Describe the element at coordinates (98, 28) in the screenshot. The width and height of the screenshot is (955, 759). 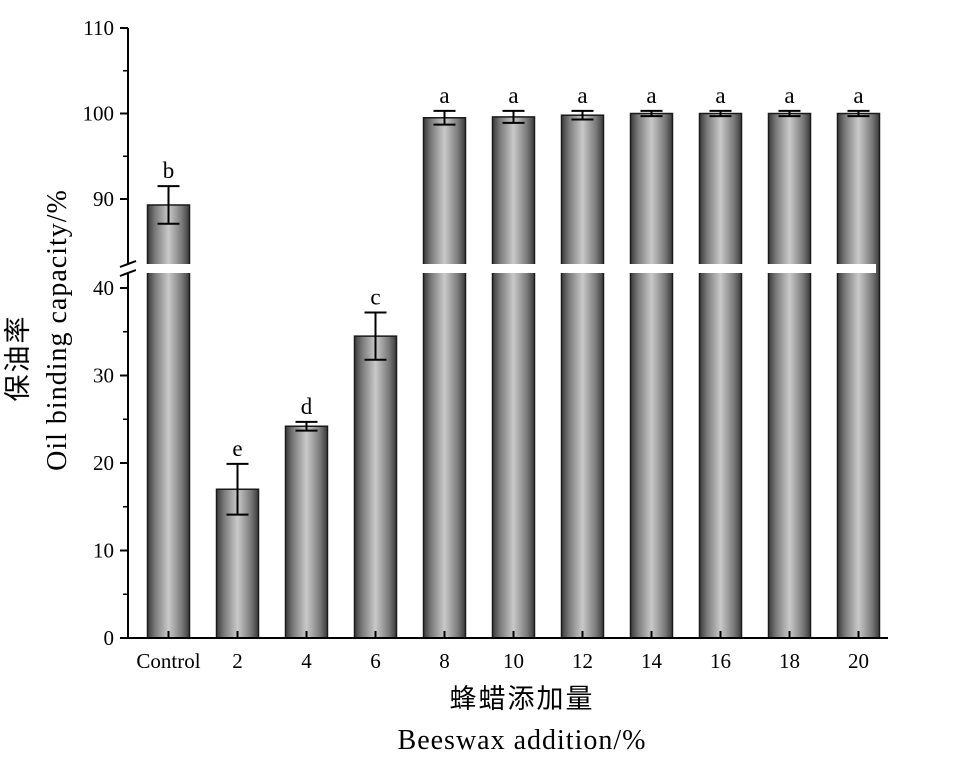
I see `y-tick-label-110: 110` at that location.